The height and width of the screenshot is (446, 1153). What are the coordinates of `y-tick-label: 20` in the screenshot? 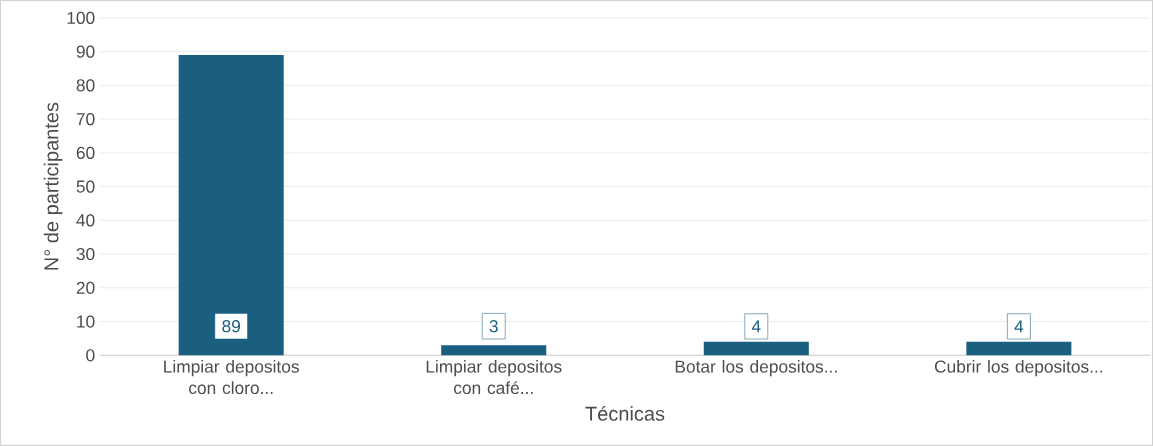 It's located at (85, 288).